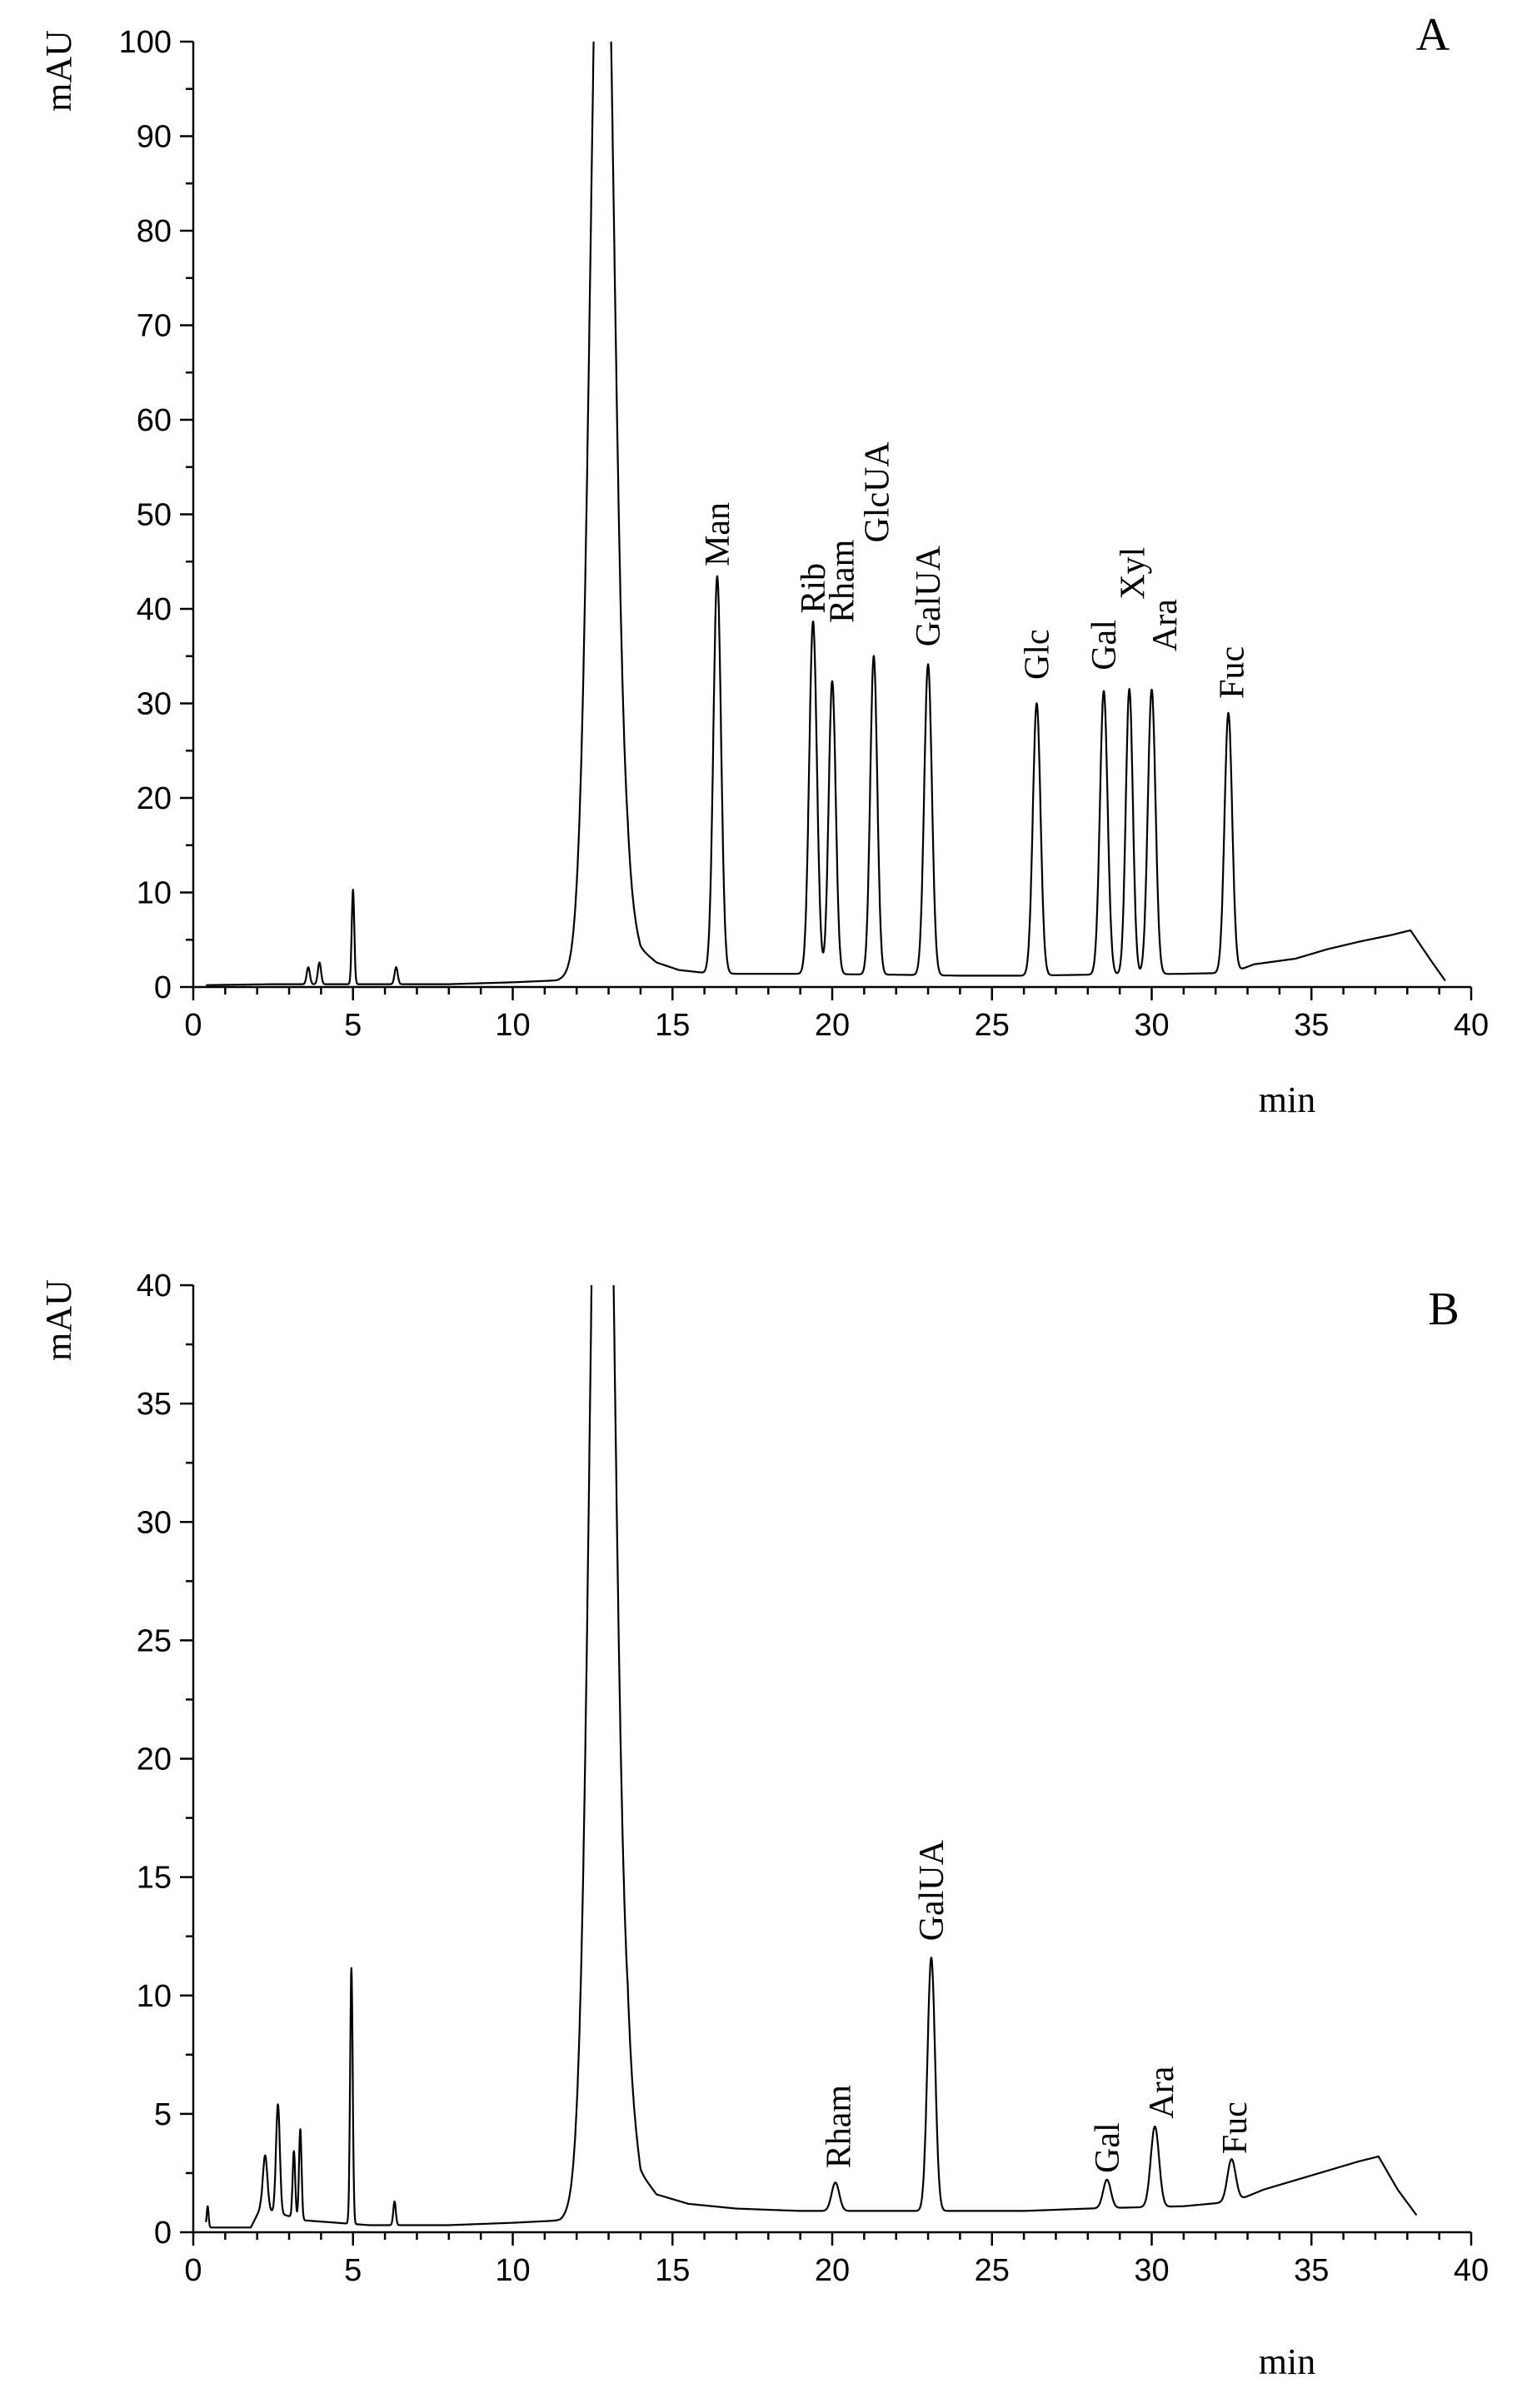 This screenshot has height=2408, width=1517. Describe the element at coordinates (155, 231) in the screenshot. I see `y-tick-label: 80` at that location.